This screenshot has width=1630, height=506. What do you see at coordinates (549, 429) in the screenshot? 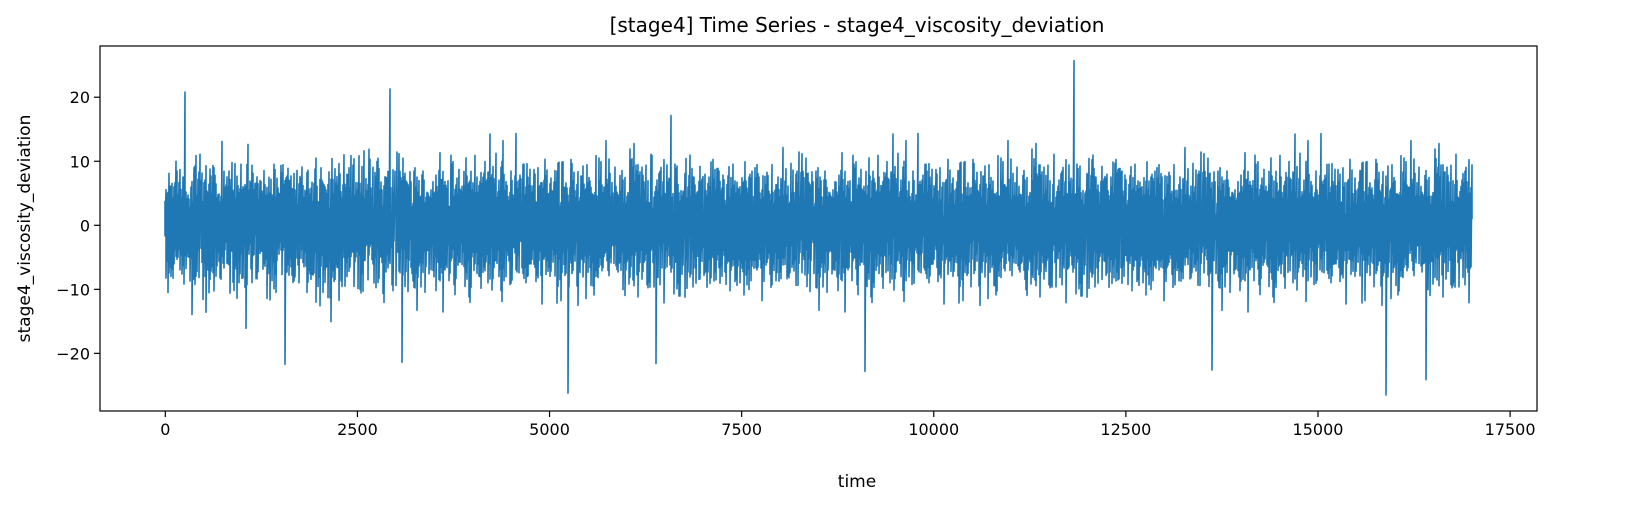
I see `x-tick-label: 5000` at bounding box center [549, 429].